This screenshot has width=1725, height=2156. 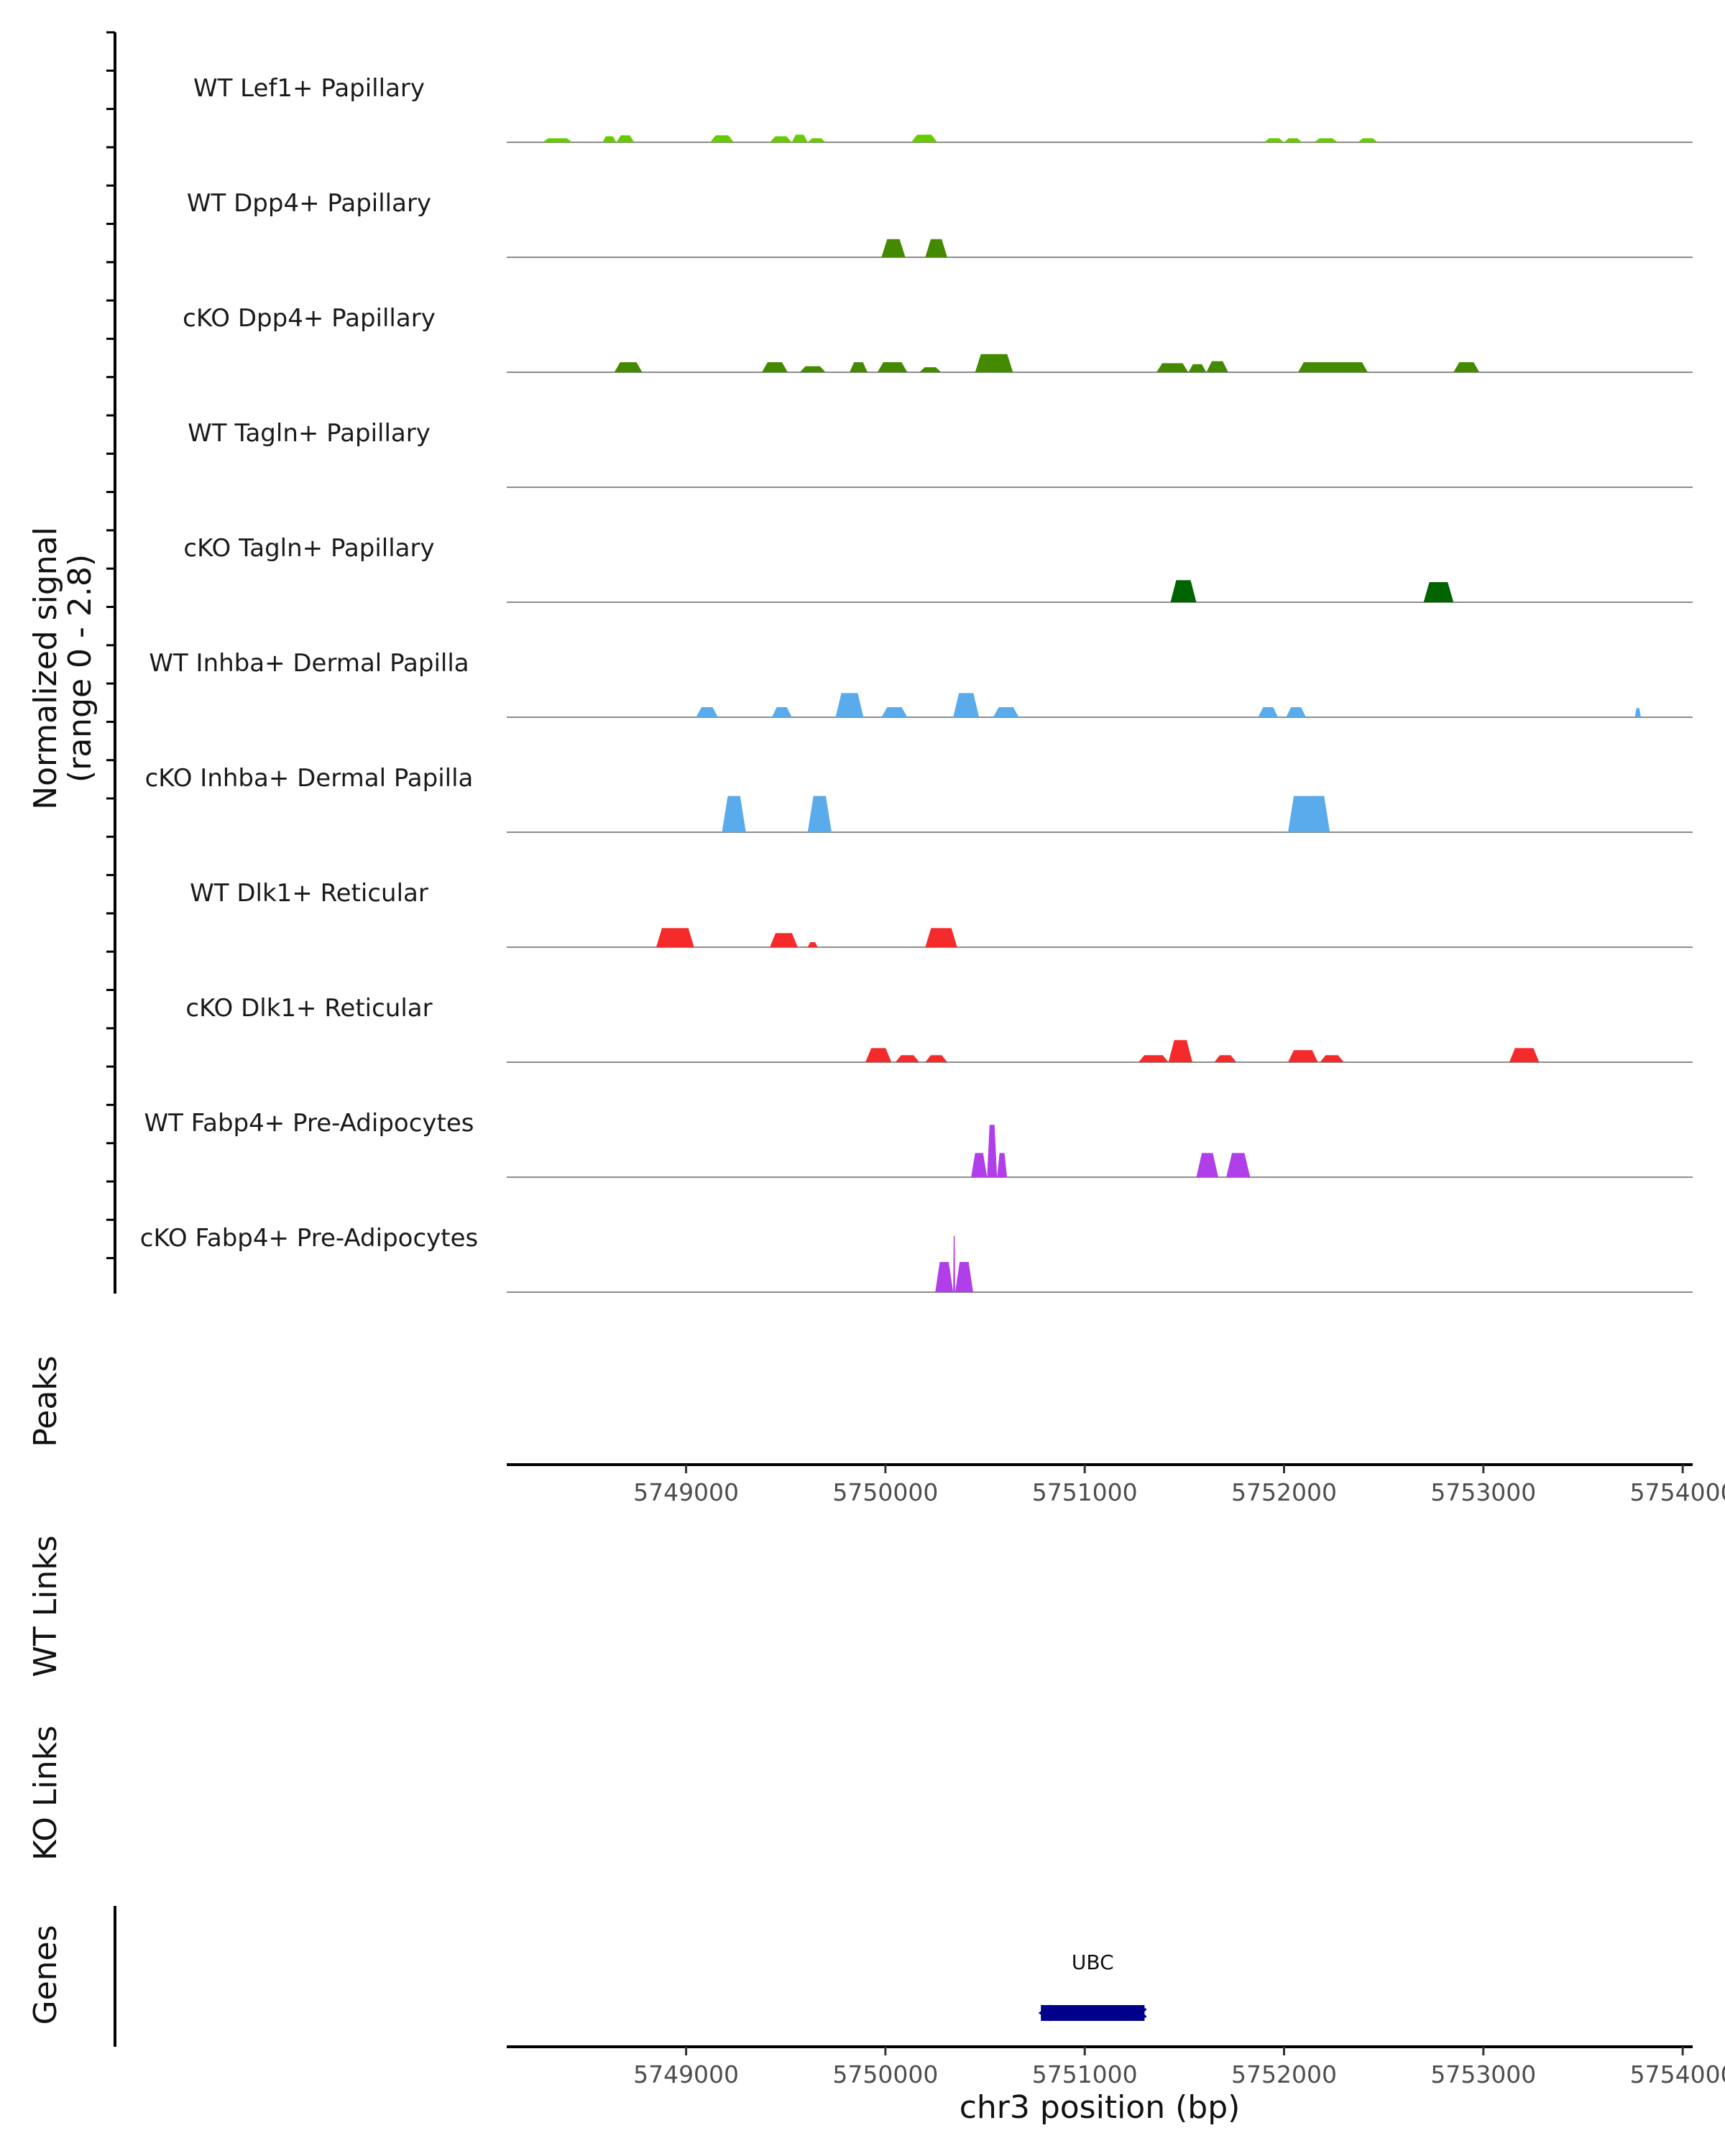 I want to click on peaks-panel-label: Peaks, so click(x=45, y=1401).